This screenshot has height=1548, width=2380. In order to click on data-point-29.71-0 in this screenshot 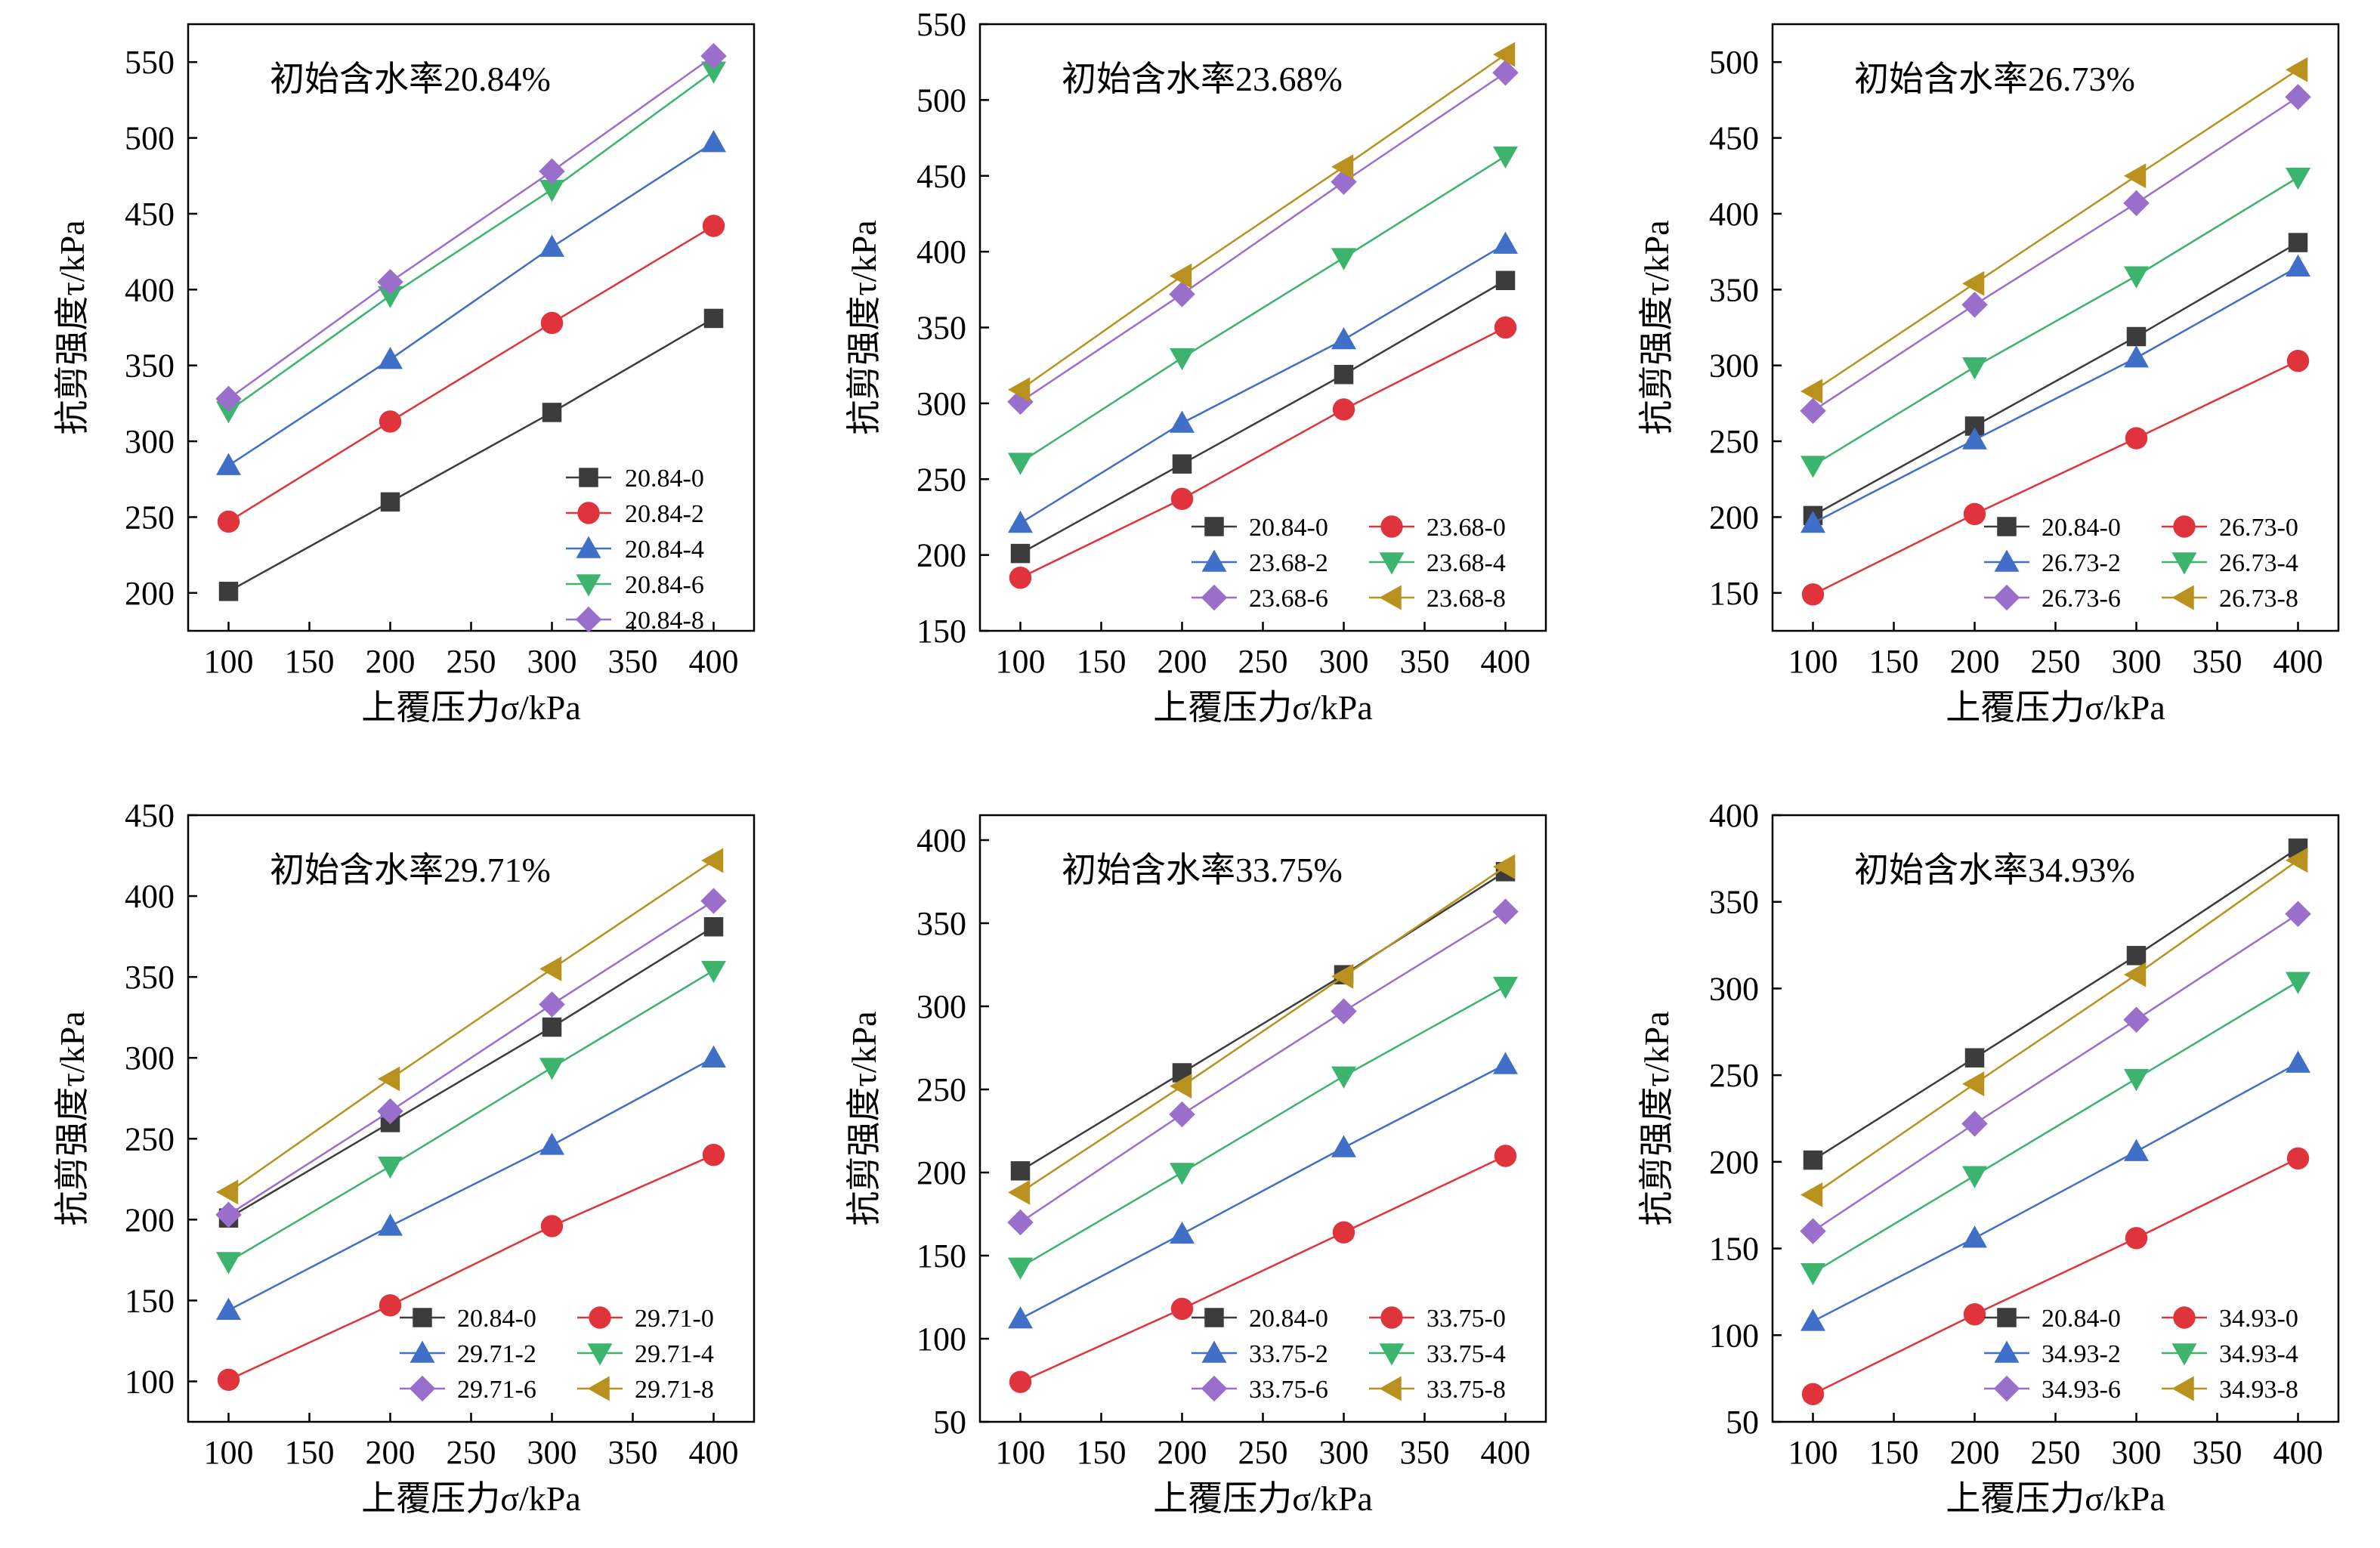, I will do `click(228, 1380)`.